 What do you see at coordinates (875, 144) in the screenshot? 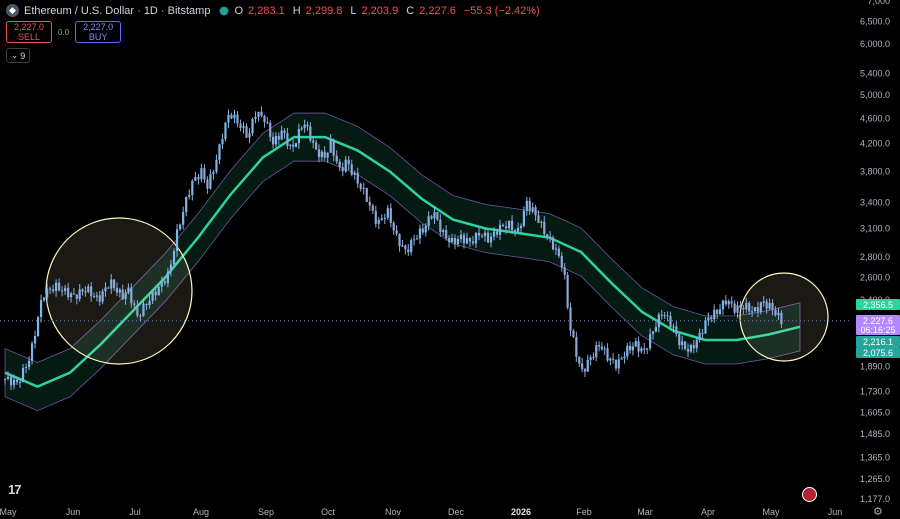
I see `y-tick-label: 4,200.0` at bounding box center [875, 144].